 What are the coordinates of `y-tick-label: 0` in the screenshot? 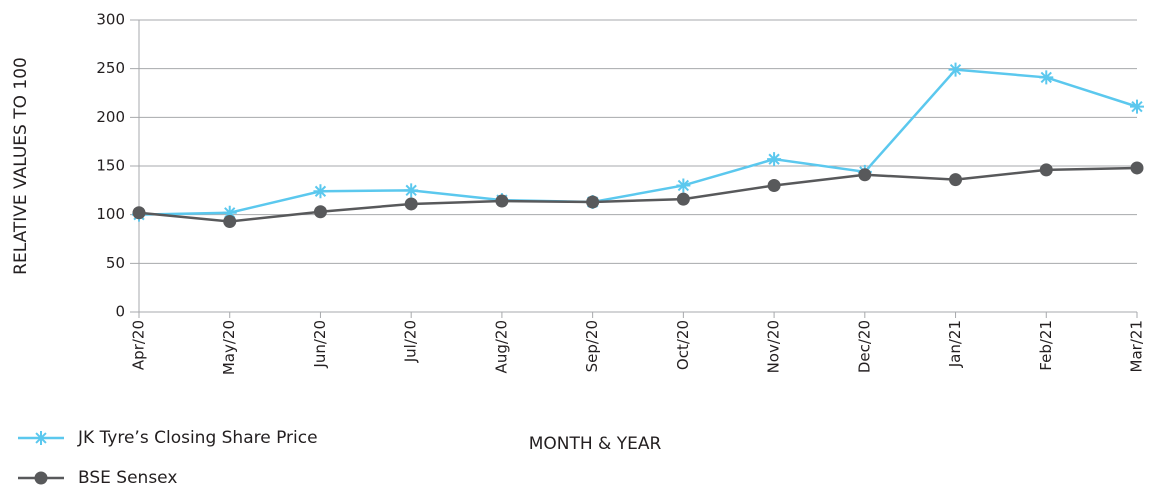 It's located at (120, 312).